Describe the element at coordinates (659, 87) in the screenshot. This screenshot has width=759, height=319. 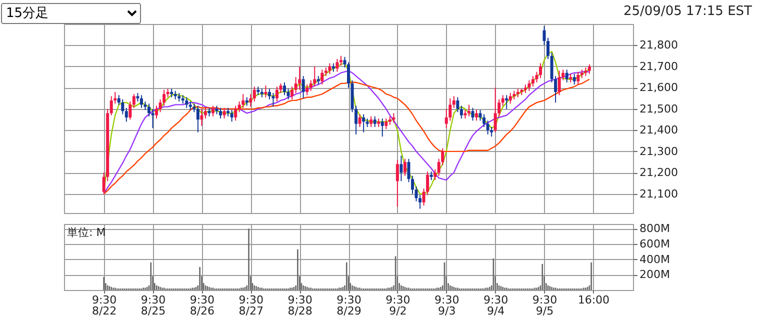
I see `y-tick-label: 21,600` at that location.